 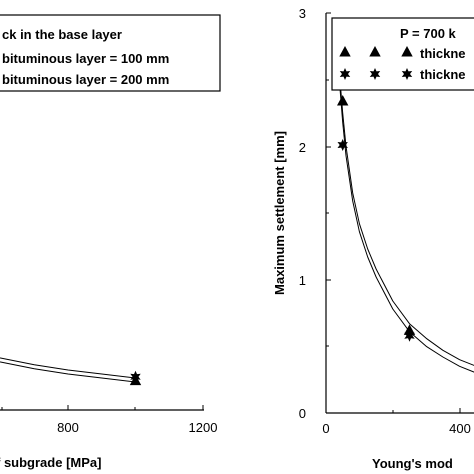 What do you see at coordinates (85, 58) in the screenshot?
I see `left-legend-entry-triangle: bituminous layer = 100 mm` at bounding box center [85, 58].